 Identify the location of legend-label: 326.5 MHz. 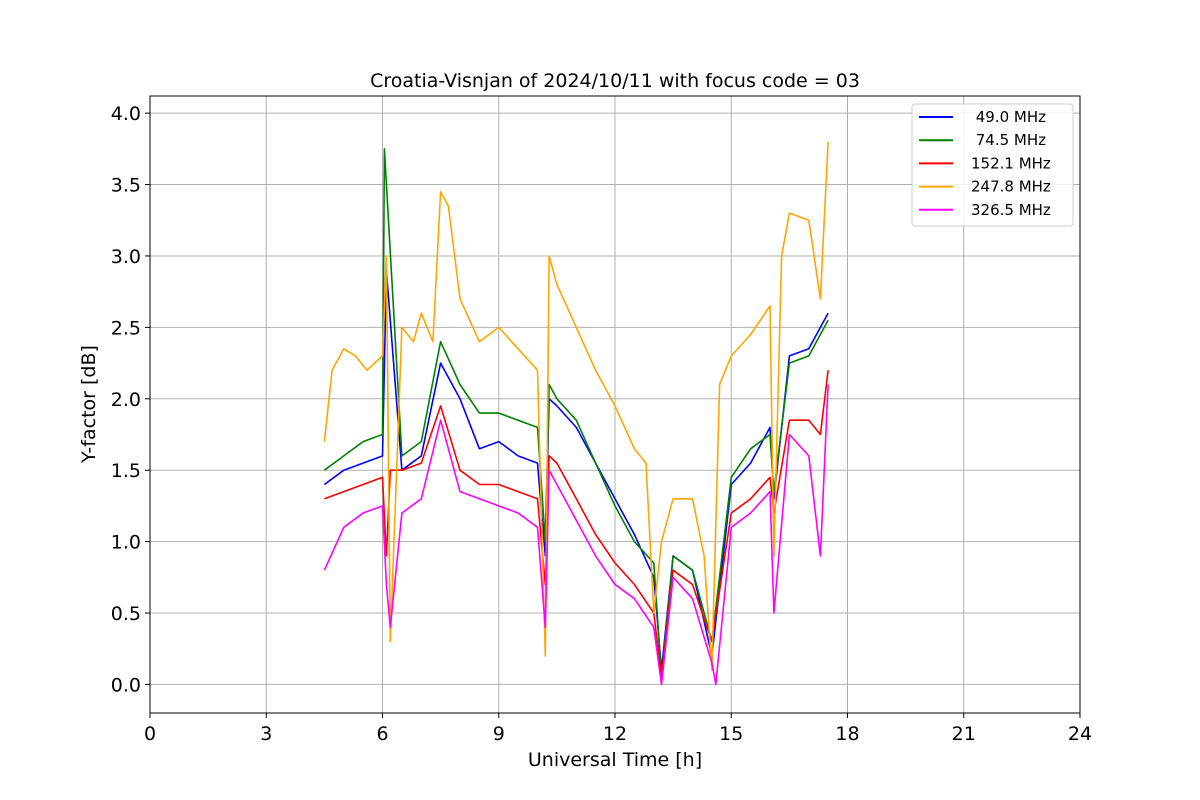
(1011, 210).